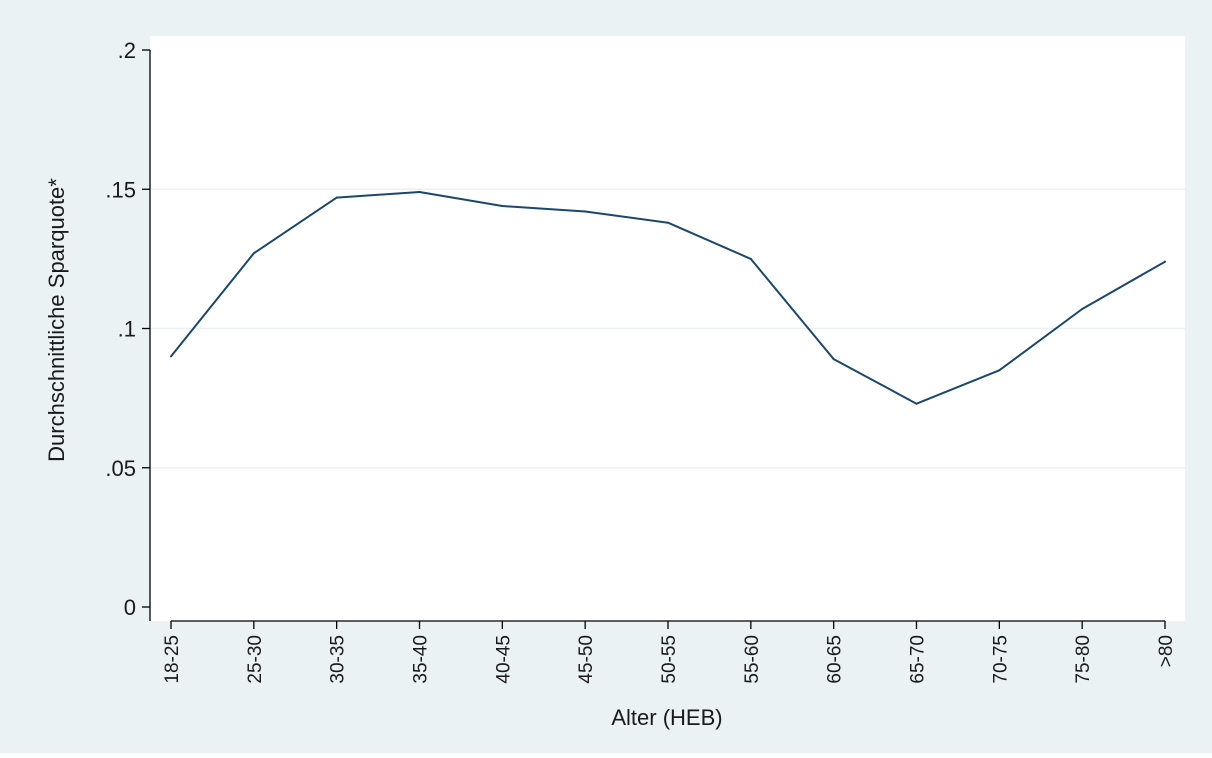 This screenshot has width=1212, height=758. I want to click on x-tick-label: >80, so click(1166, 651).